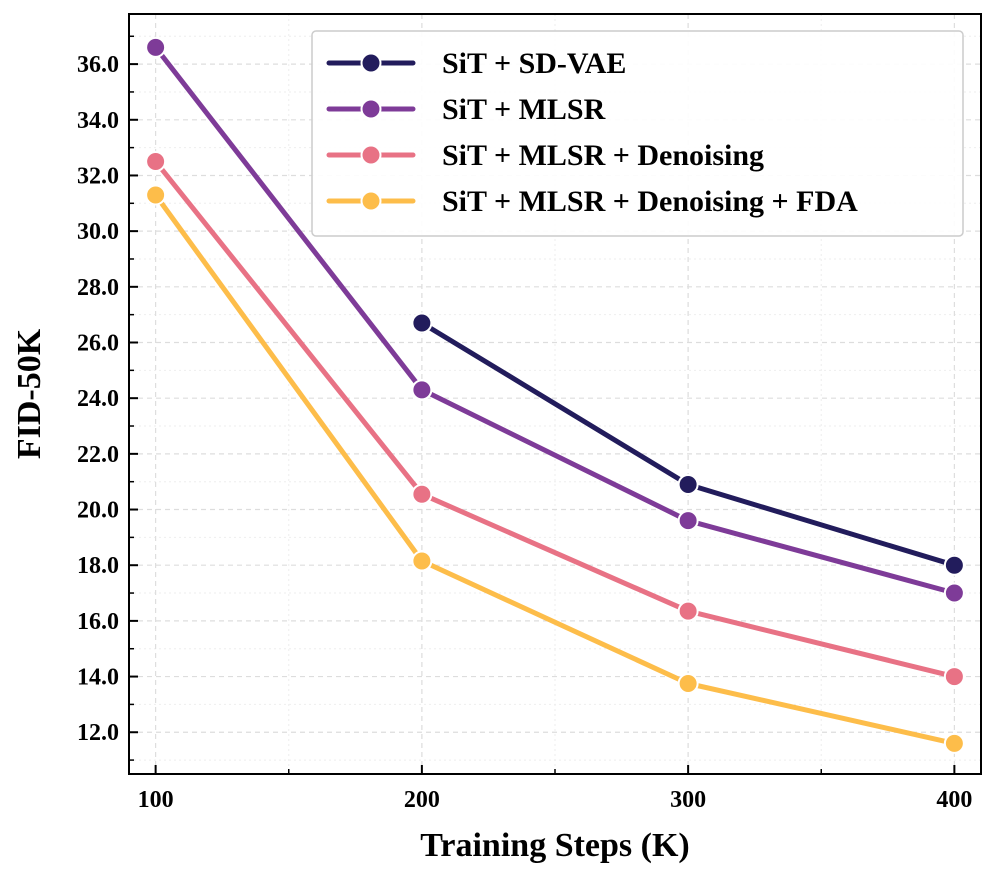 The height and width of the screenshot is (878, 996). What do you see at coordinates (524, 109) in the screenshot?
I see `legend-label: SiT + MLSR` at bounding box center [524, 109].